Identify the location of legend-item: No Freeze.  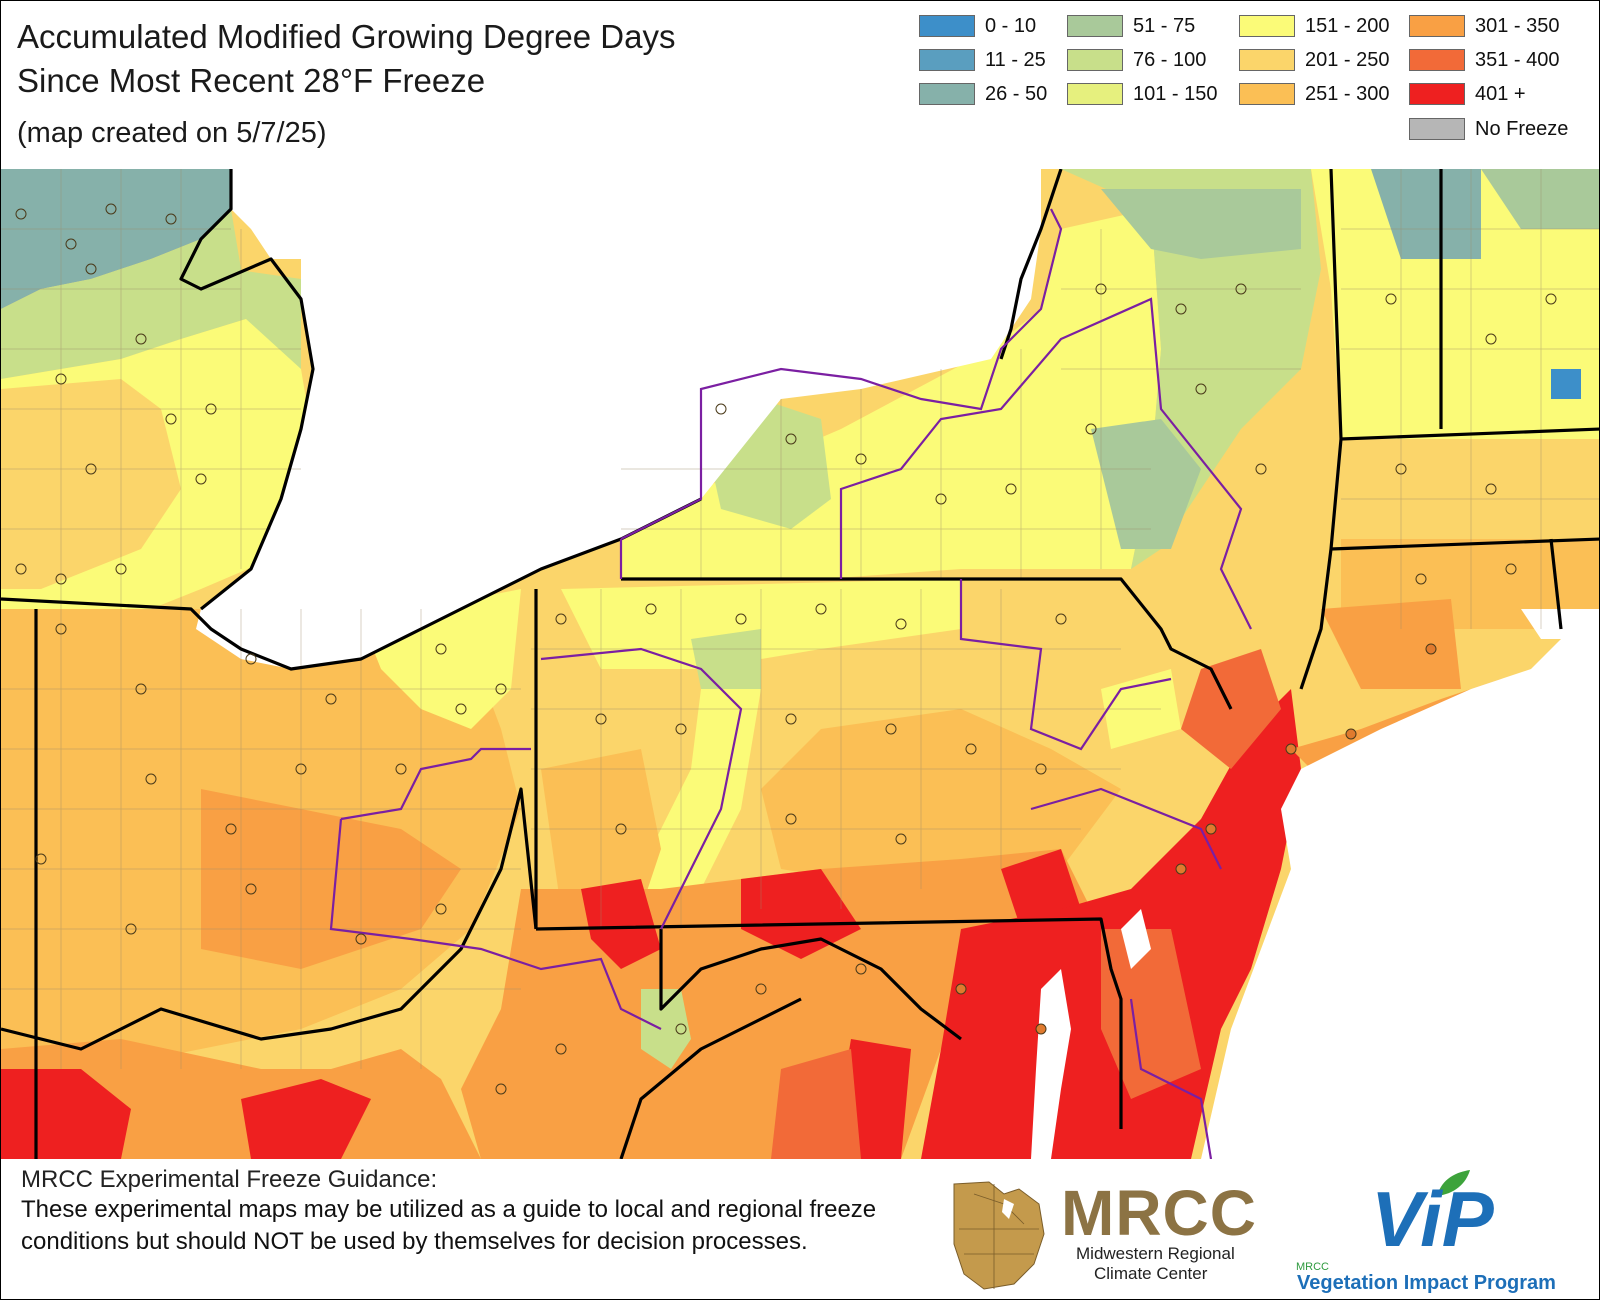
(1488, 129).